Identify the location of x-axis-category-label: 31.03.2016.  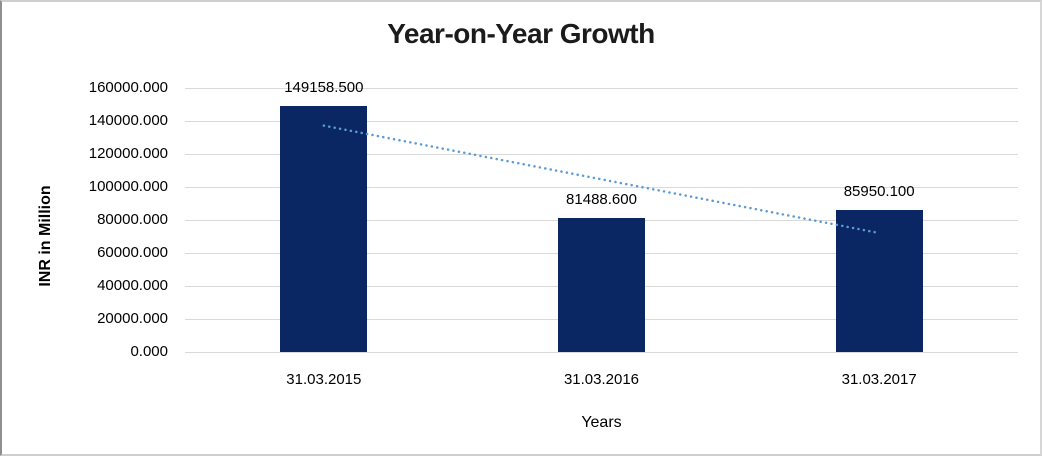
(601, 379).